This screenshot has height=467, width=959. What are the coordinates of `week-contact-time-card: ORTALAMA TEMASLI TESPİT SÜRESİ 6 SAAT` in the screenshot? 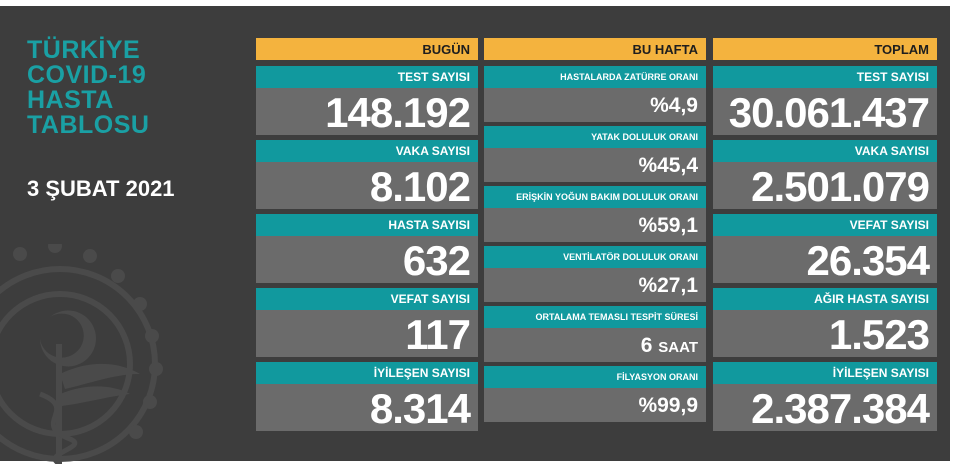 It's located at (595, 334).